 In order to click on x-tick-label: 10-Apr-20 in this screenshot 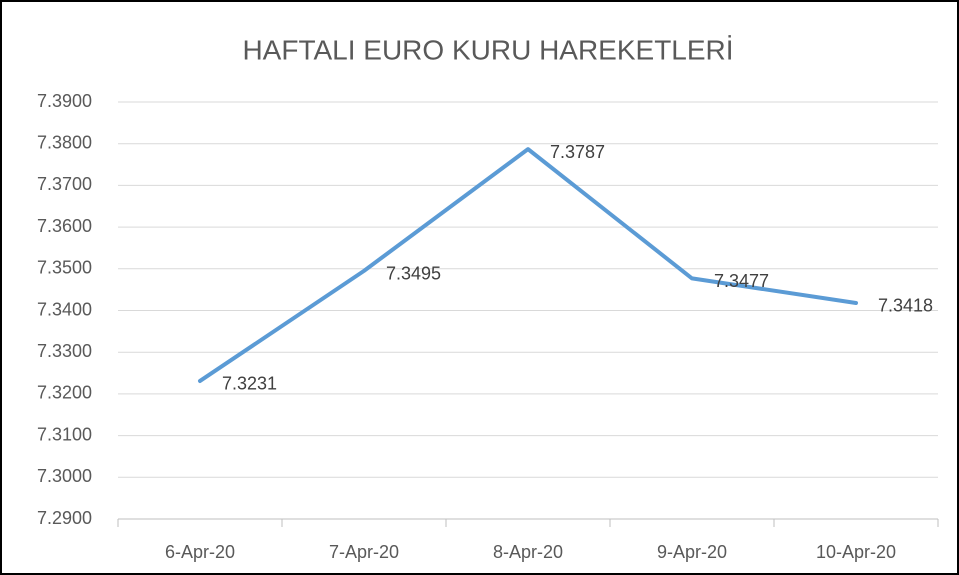, I will do `click(856, 552)`.